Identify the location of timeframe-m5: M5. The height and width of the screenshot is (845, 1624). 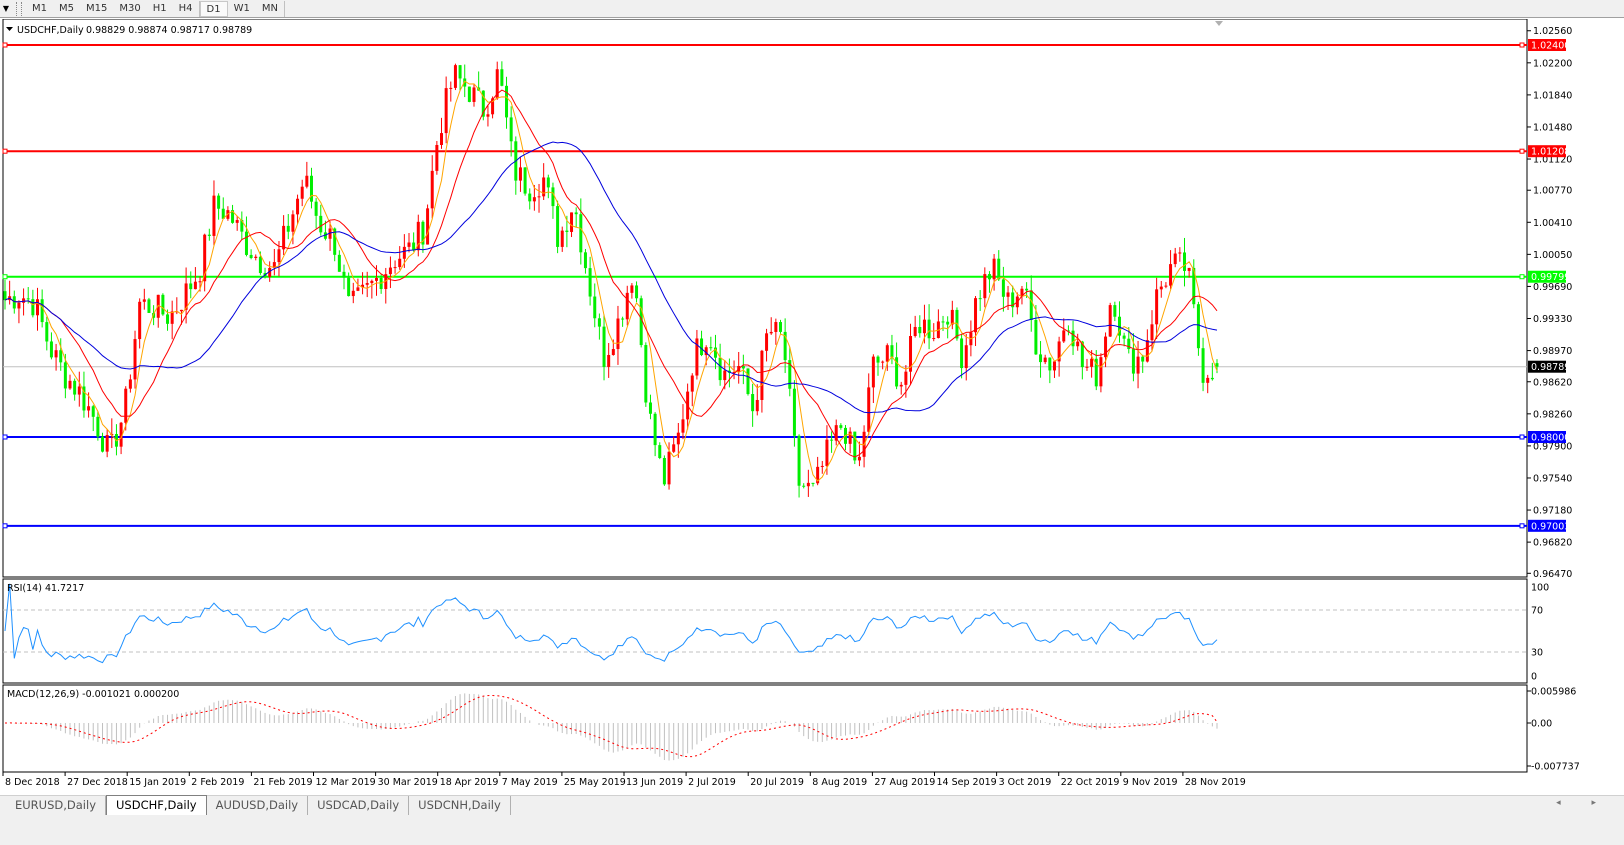
(66, 8).